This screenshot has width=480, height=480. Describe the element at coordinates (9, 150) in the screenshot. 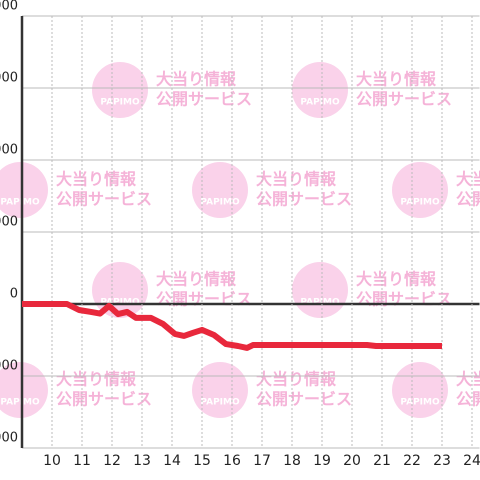

I see `y-tick-label: 6,000` at that location.